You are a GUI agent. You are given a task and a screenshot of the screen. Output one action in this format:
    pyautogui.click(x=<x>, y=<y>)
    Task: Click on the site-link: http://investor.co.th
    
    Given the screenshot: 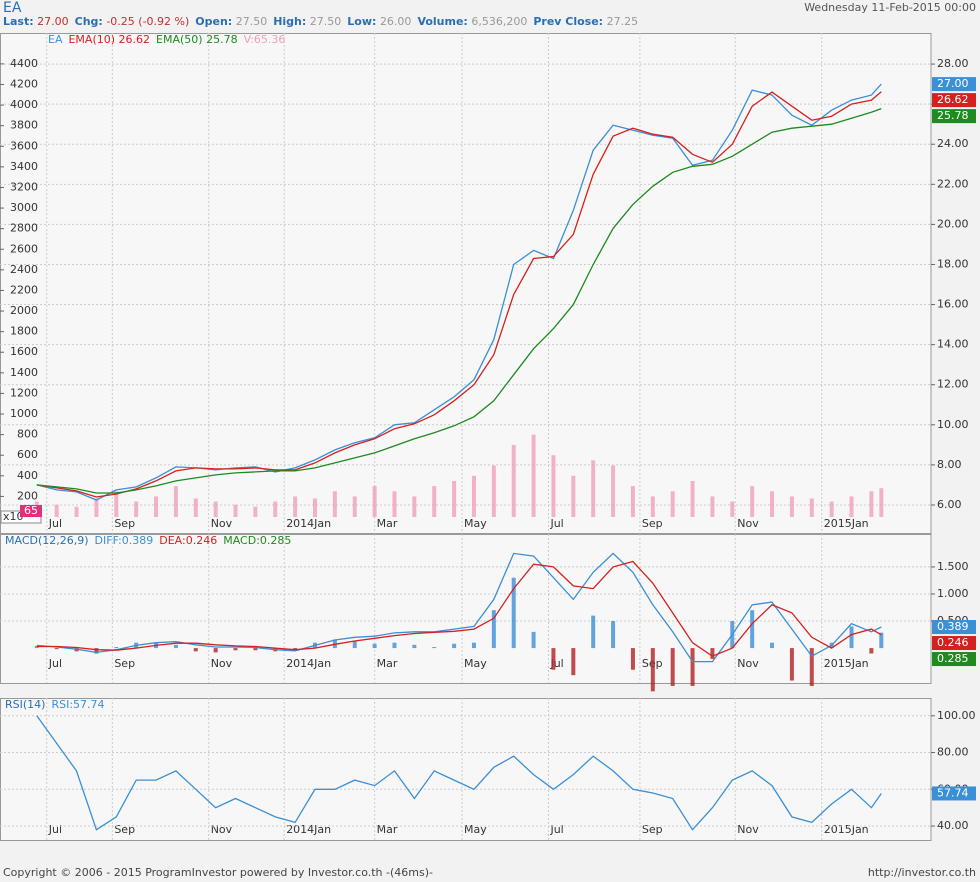 What is the action you would take?
    pyautogui.click(x=921, y=872)
    